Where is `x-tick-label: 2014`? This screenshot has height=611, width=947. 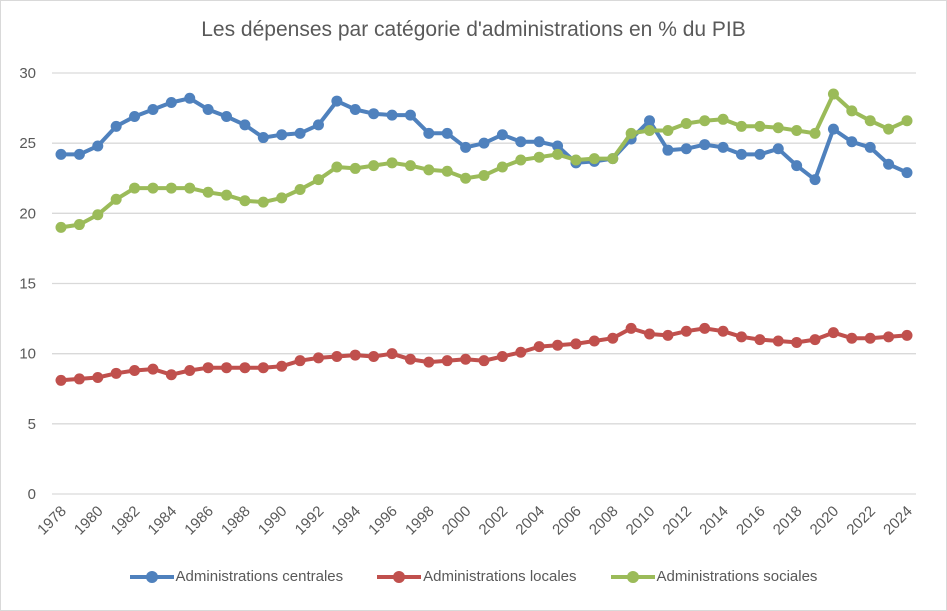 x-tick-label: 2014 is located at coordinates (714, 521).